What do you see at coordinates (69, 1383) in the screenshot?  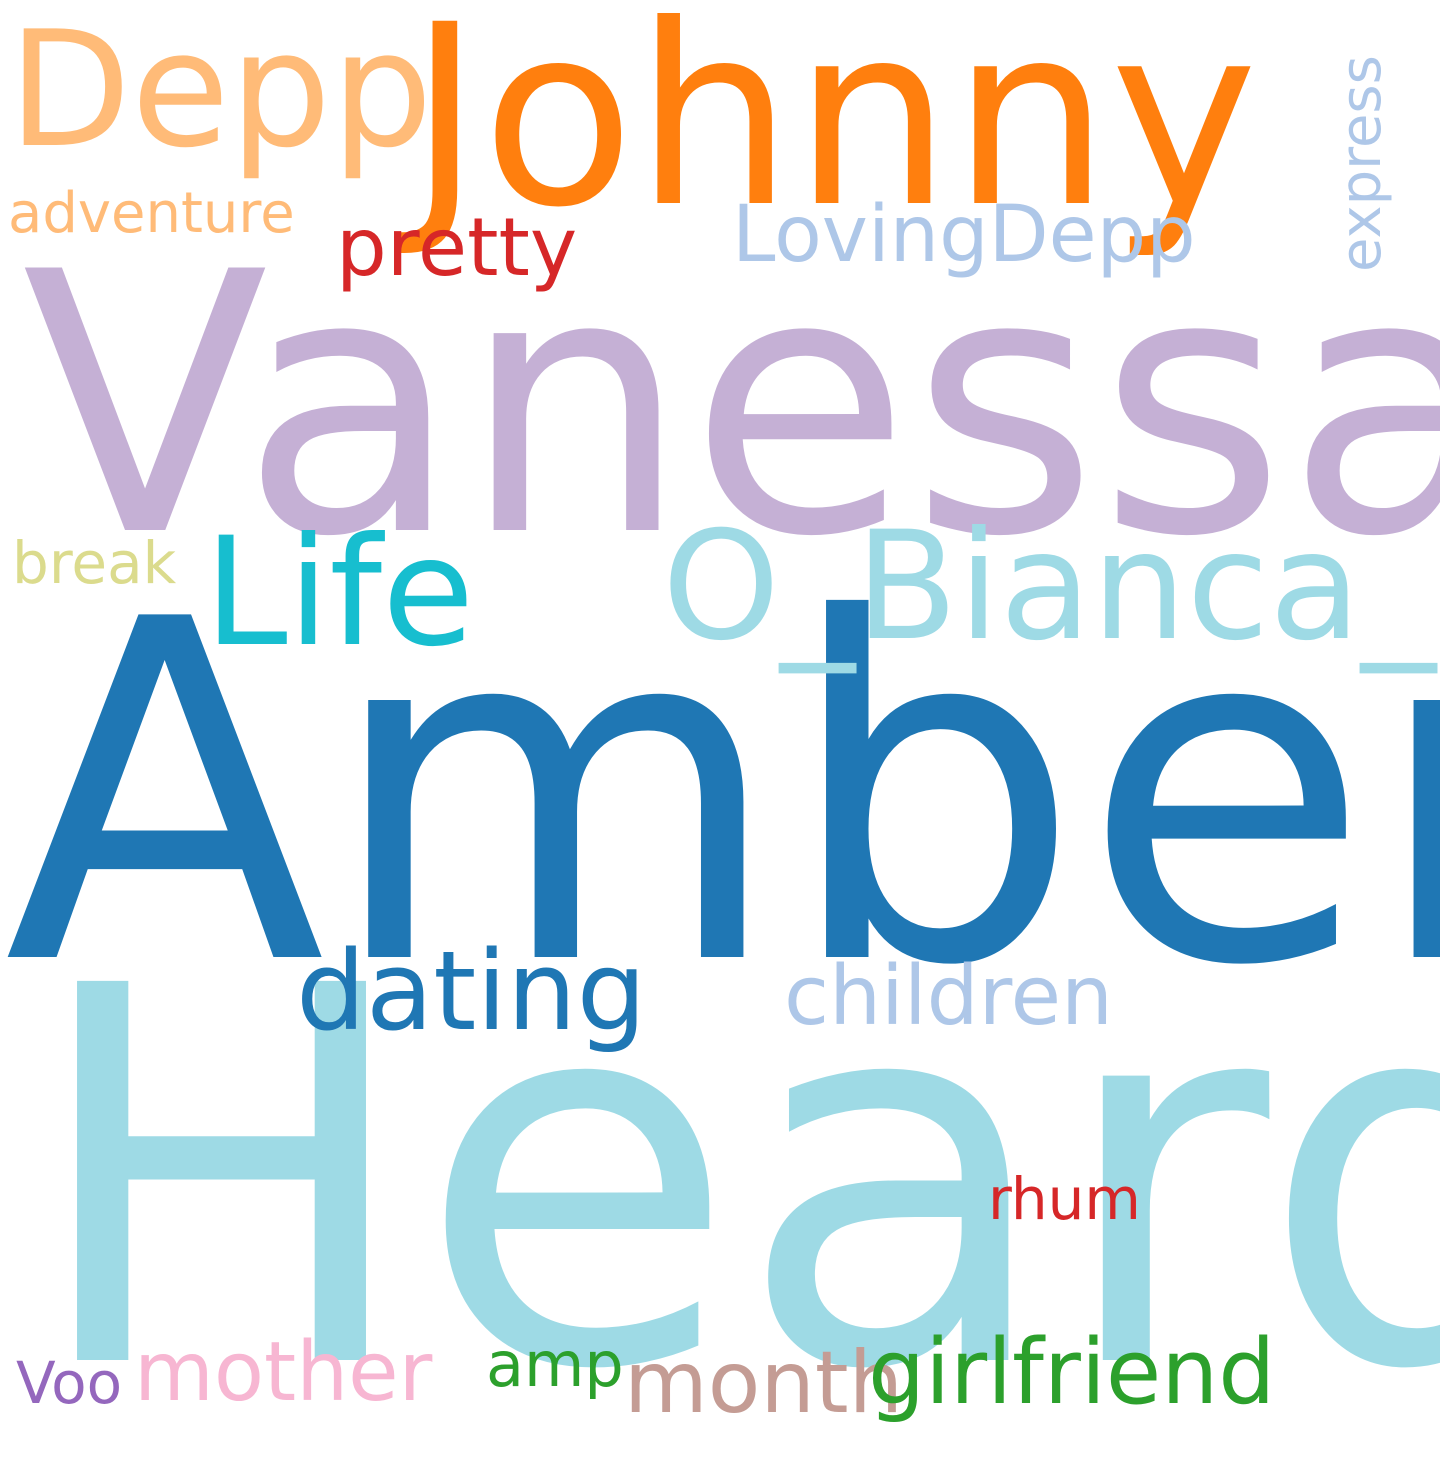 I see `word-voo: Voo` at bounding box center [69, 1383].